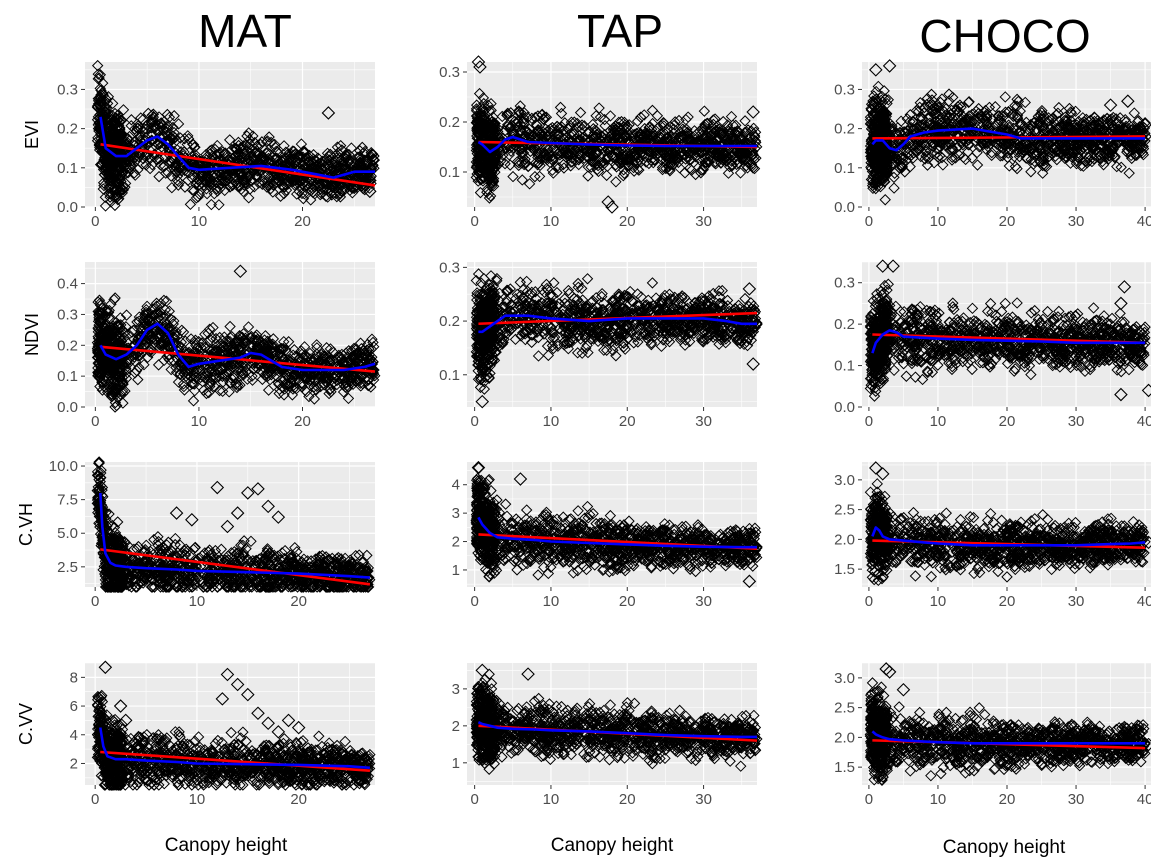 The height and width of the screenshot is (863, 1151). I want to click on y-axis-label: EVI, so click(32, 134).